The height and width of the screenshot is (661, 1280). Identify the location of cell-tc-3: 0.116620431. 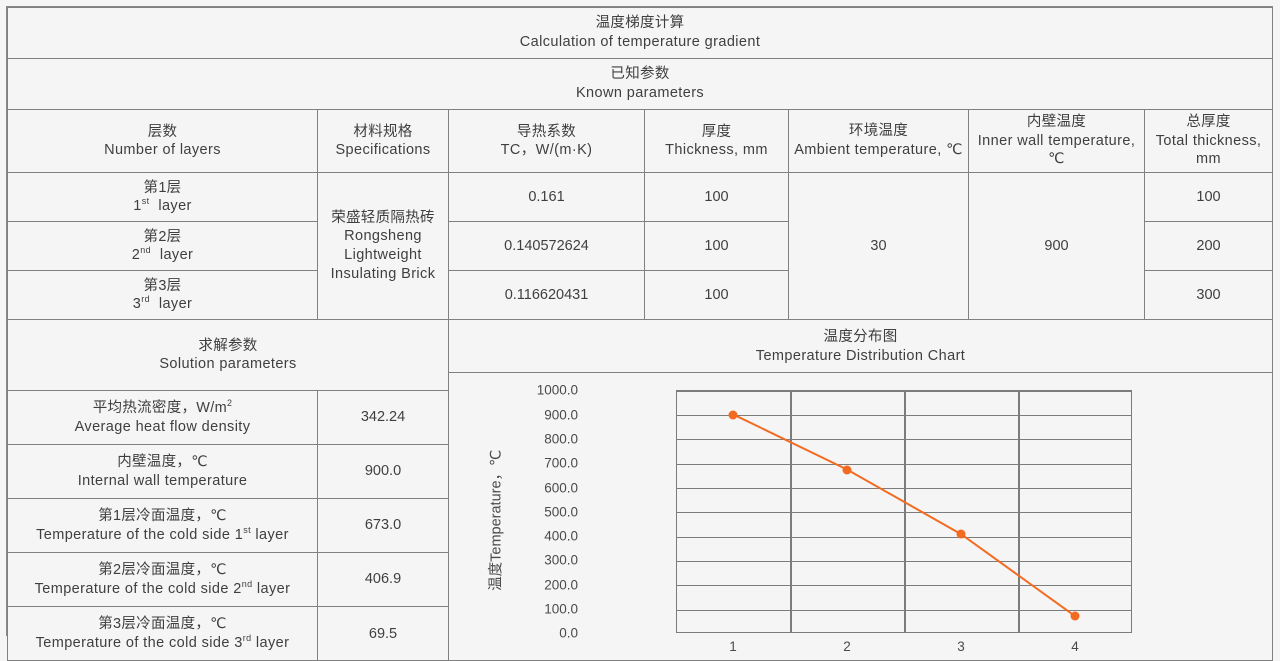
(546, 295).